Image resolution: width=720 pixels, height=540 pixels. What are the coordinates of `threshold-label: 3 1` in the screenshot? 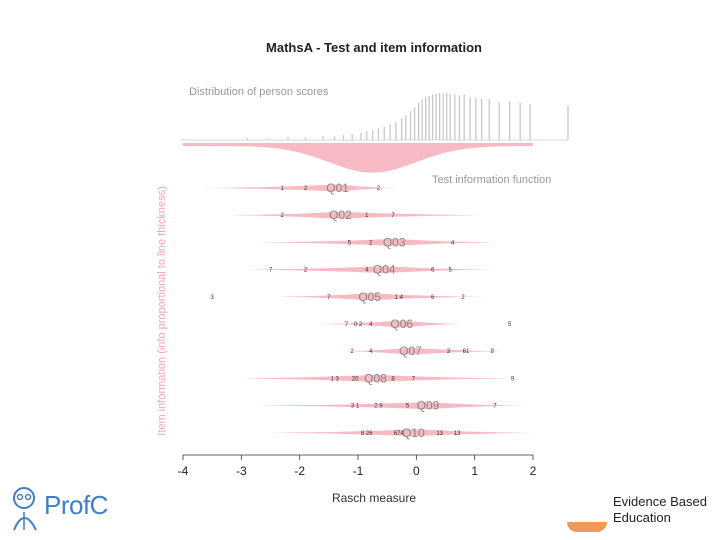 It's located at (355, 407).